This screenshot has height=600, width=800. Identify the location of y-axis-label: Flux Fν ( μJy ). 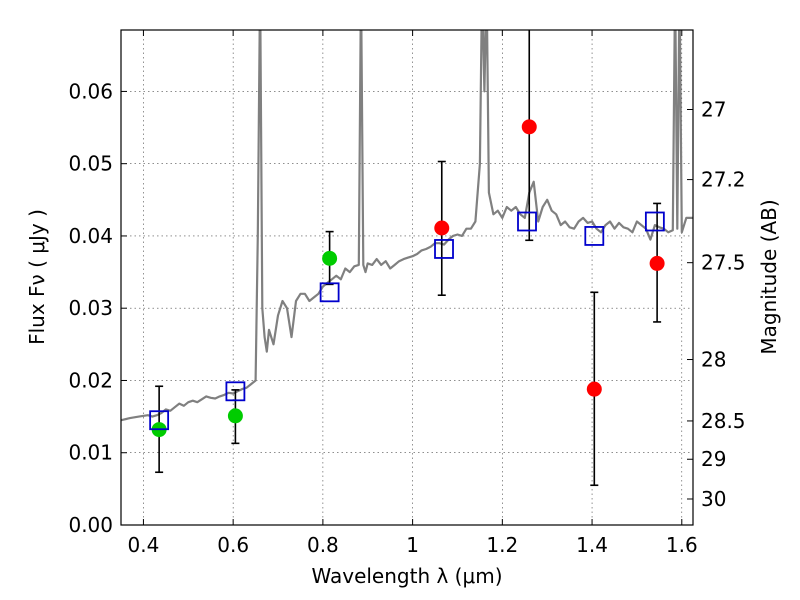
(37, 277).